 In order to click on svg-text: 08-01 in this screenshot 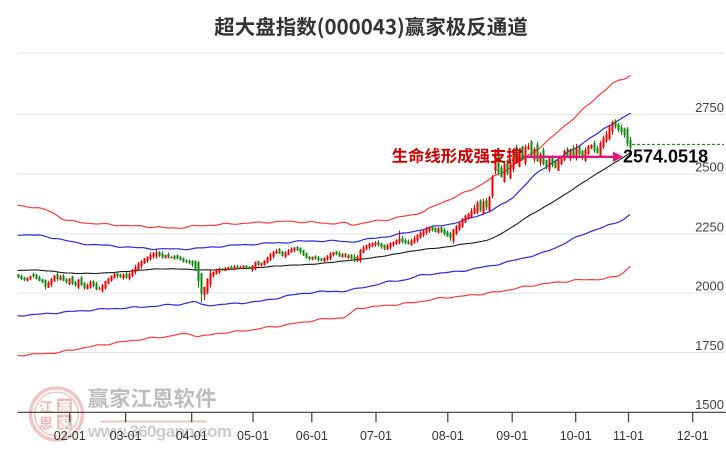, I will do `click(448, 436)`.